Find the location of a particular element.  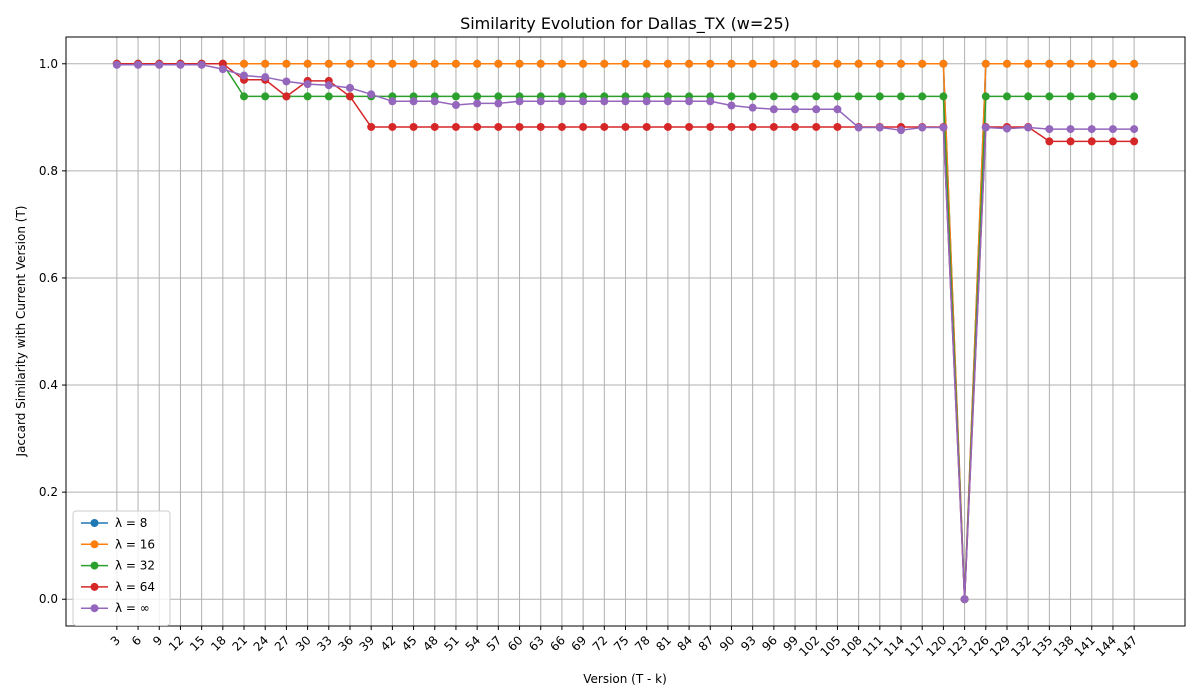

legend-item: λ = 64 is located at coordinates (118, 587).